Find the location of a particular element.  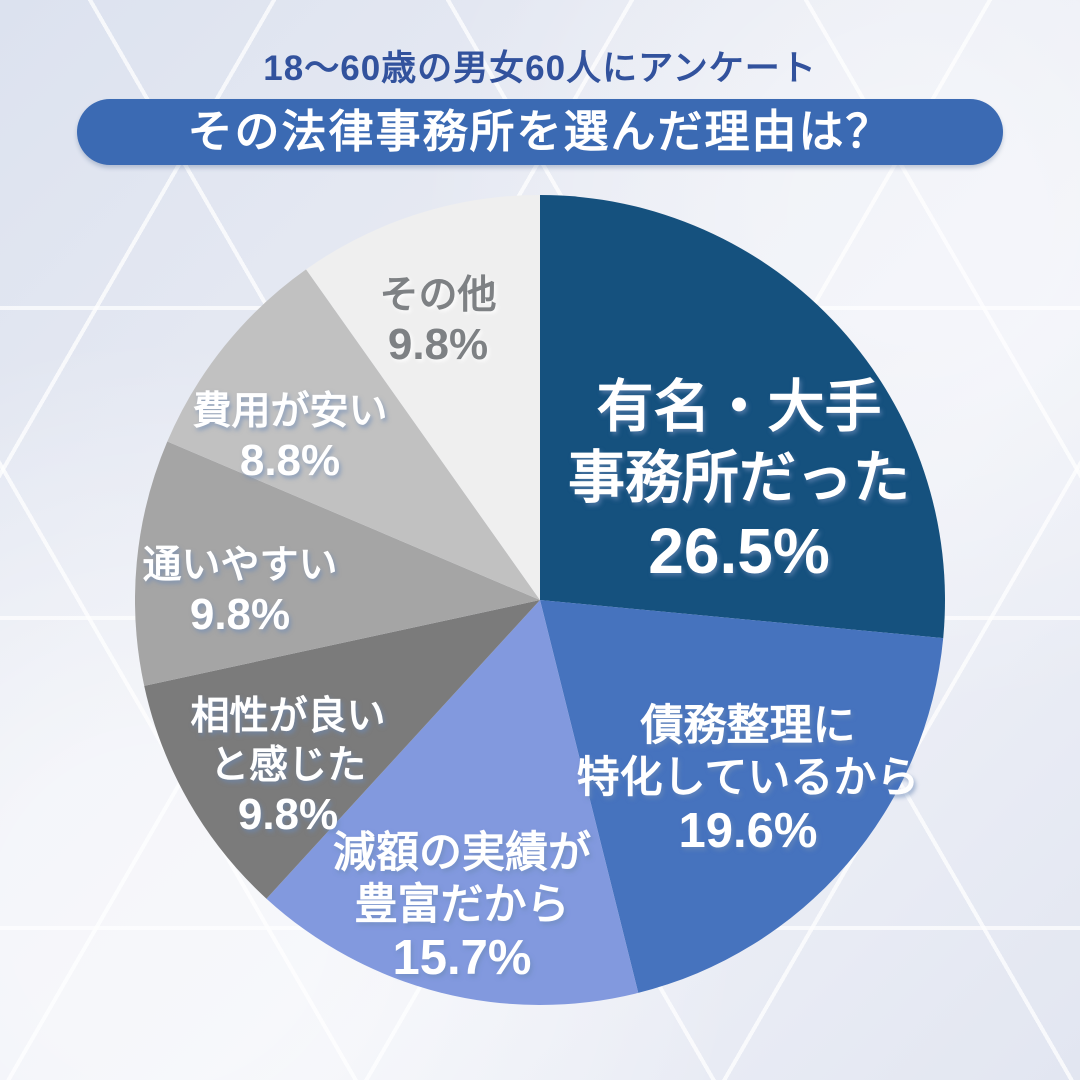

title-pill: その法律事務所を選んだ理由は？ is located at coordinates (540, 132).